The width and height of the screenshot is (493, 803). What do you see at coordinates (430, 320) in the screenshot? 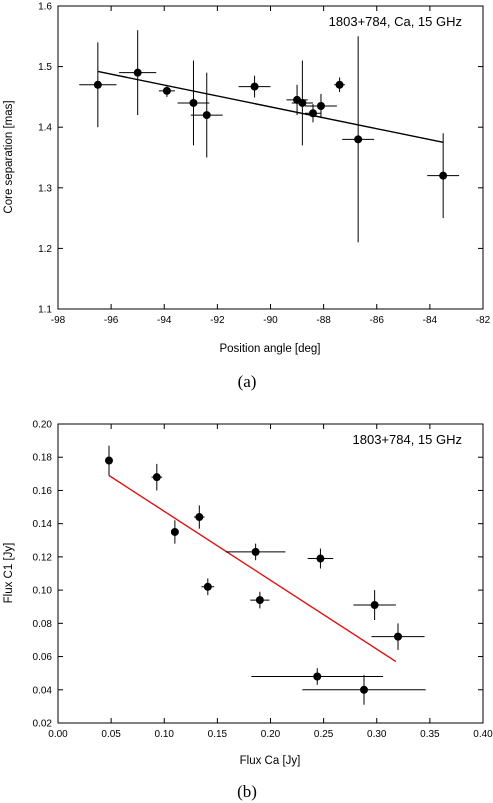
I see `x-tick-label-a: -84` at bounding box center [430, 320].